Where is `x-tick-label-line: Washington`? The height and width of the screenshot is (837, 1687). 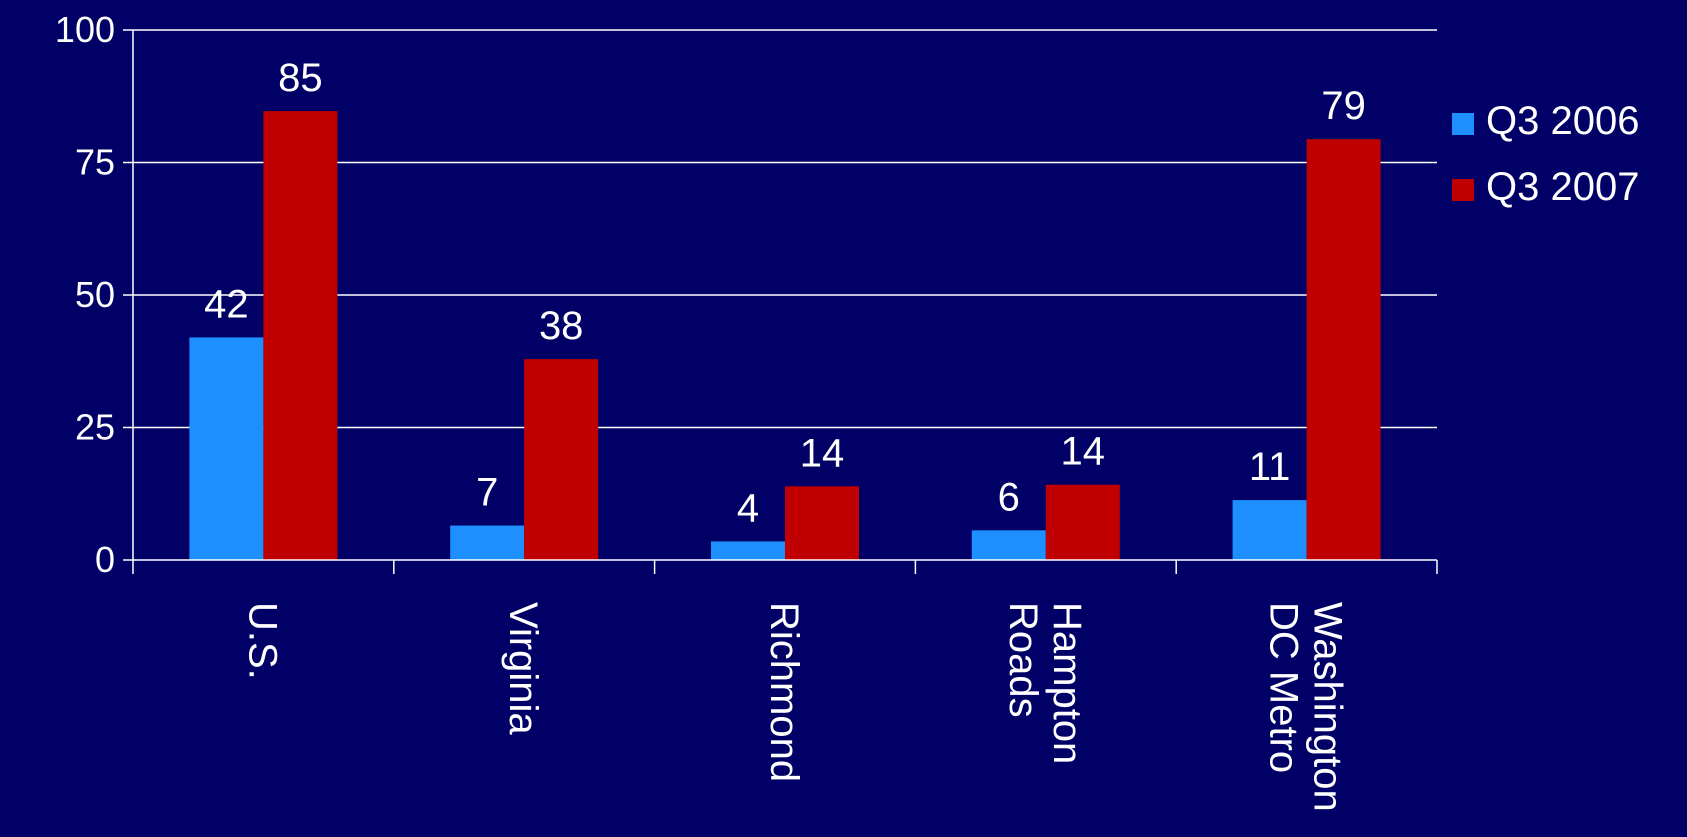
x-tick-label-line: Washington is located at coordinates (1328, 707).